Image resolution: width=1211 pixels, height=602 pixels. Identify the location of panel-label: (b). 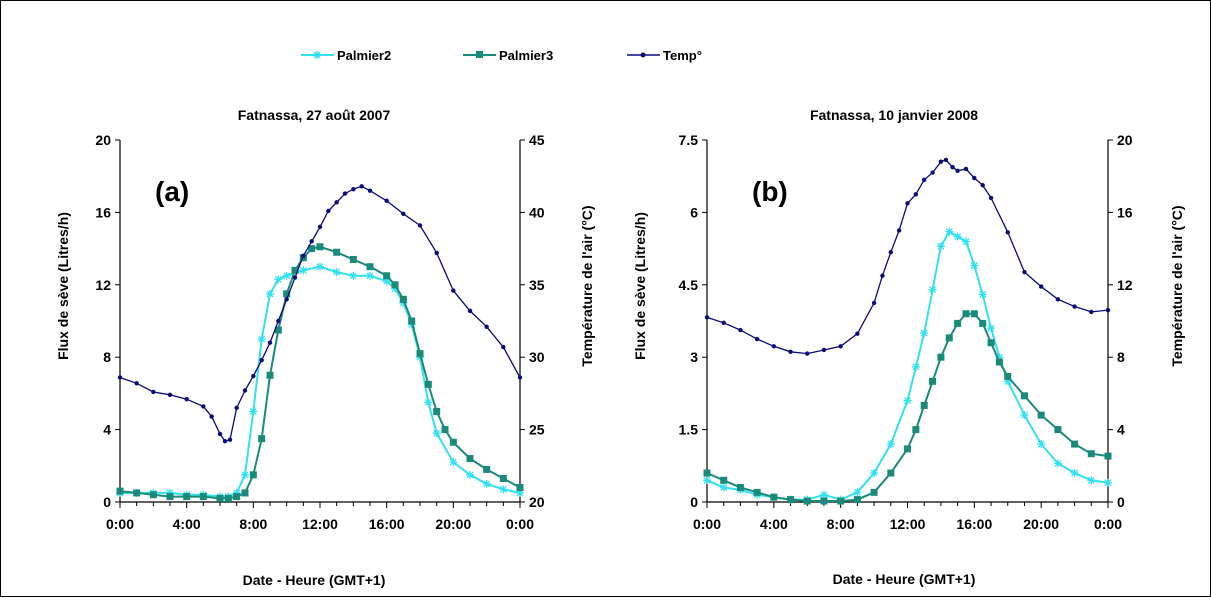
(770, 191).